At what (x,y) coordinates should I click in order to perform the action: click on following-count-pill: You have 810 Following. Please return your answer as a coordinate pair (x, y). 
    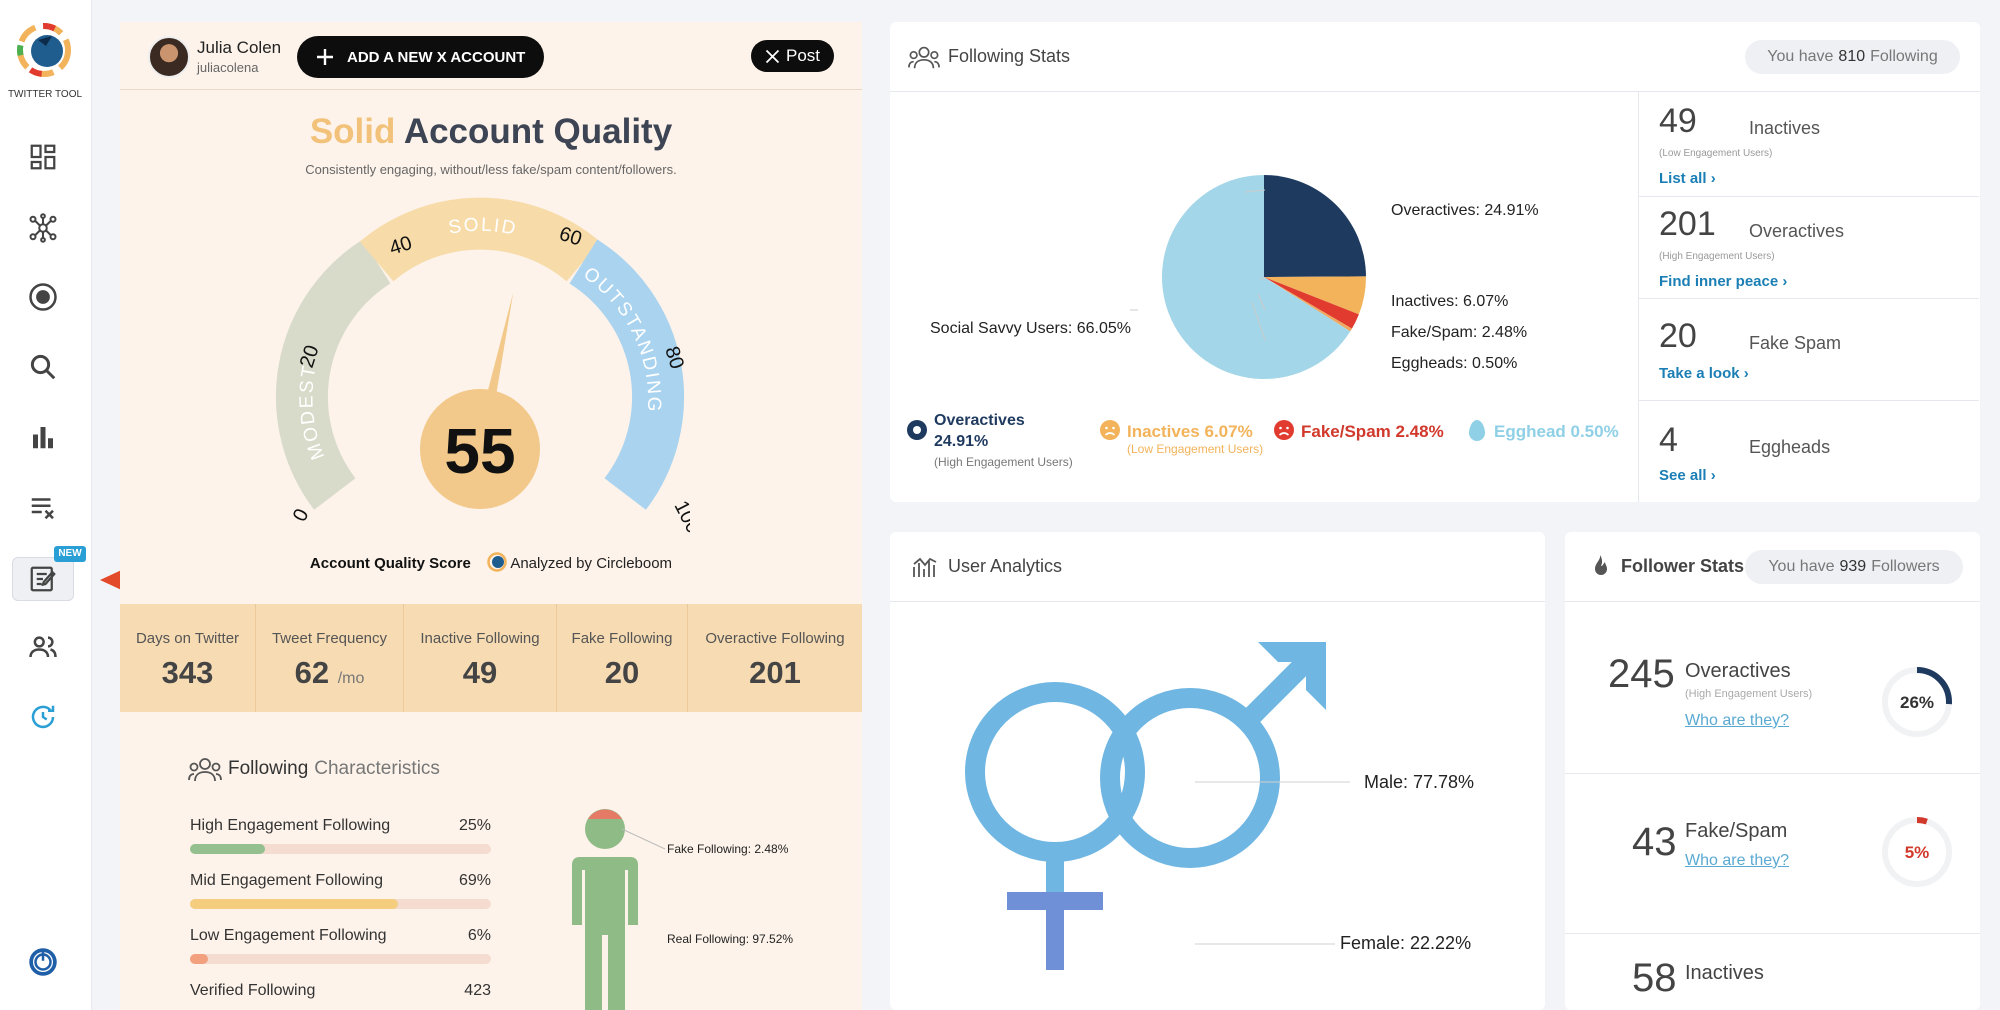
    Looking at the image, I should click on (1852, 57).